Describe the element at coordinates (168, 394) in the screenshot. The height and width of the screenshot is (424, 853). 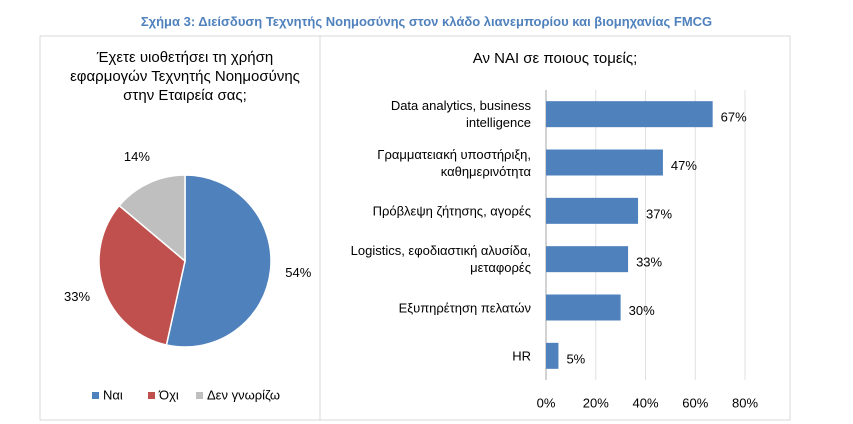
I see `legend-label: Όχι` at that location.